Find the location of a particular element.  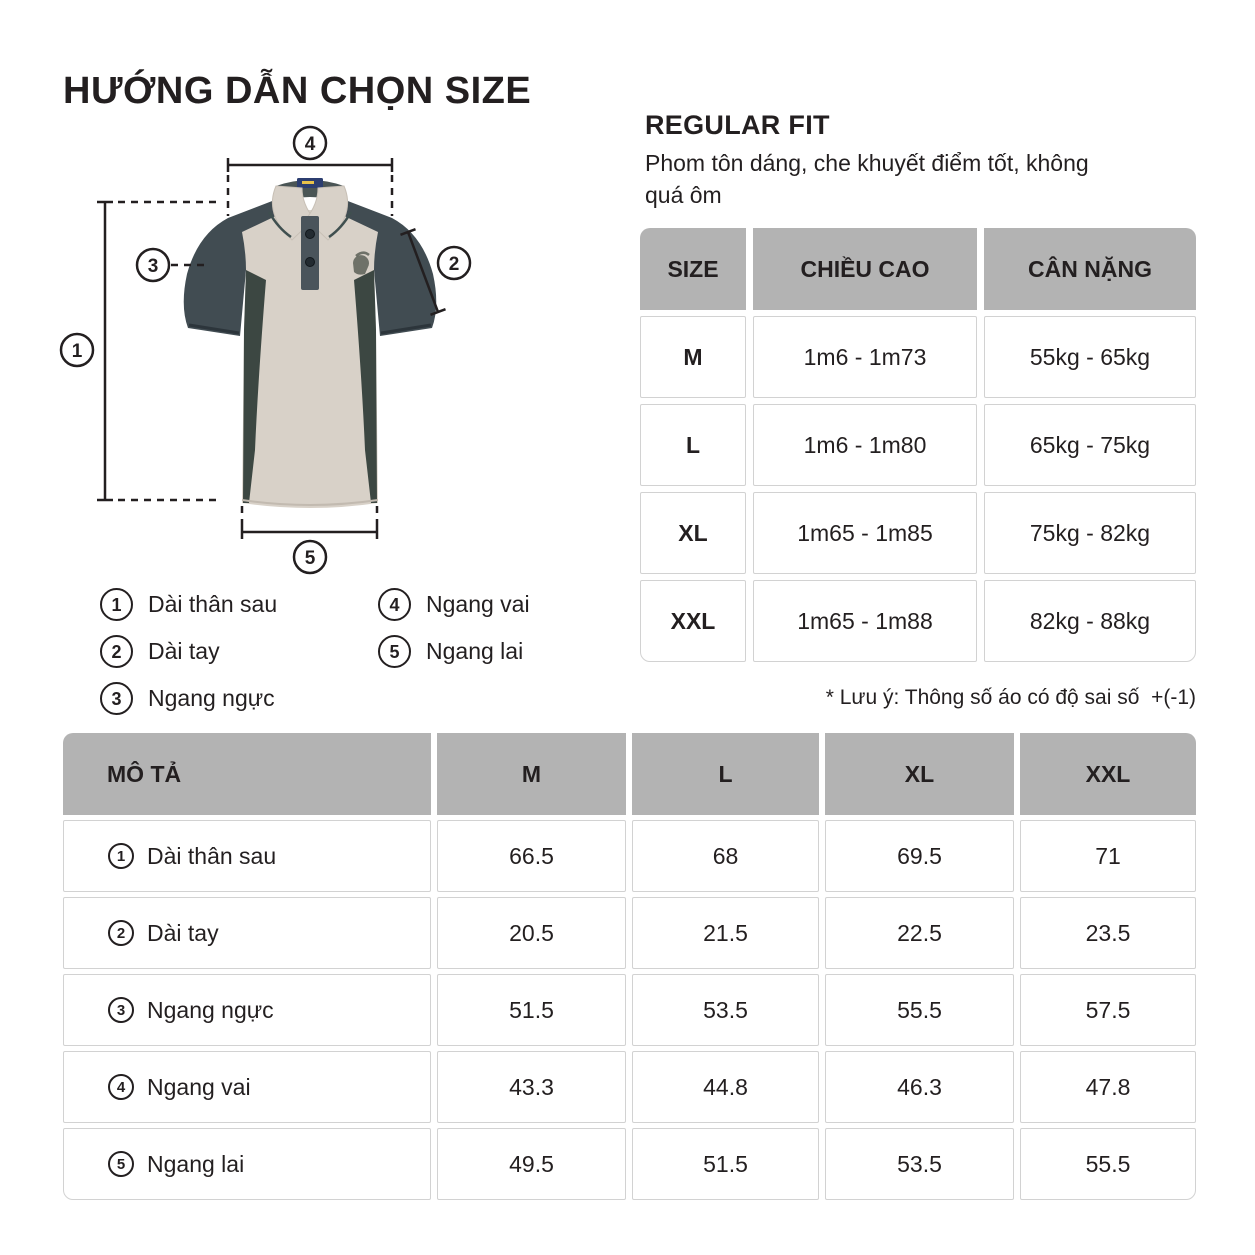

legend-circle-4: 4 is located at coordinates (394, 604).